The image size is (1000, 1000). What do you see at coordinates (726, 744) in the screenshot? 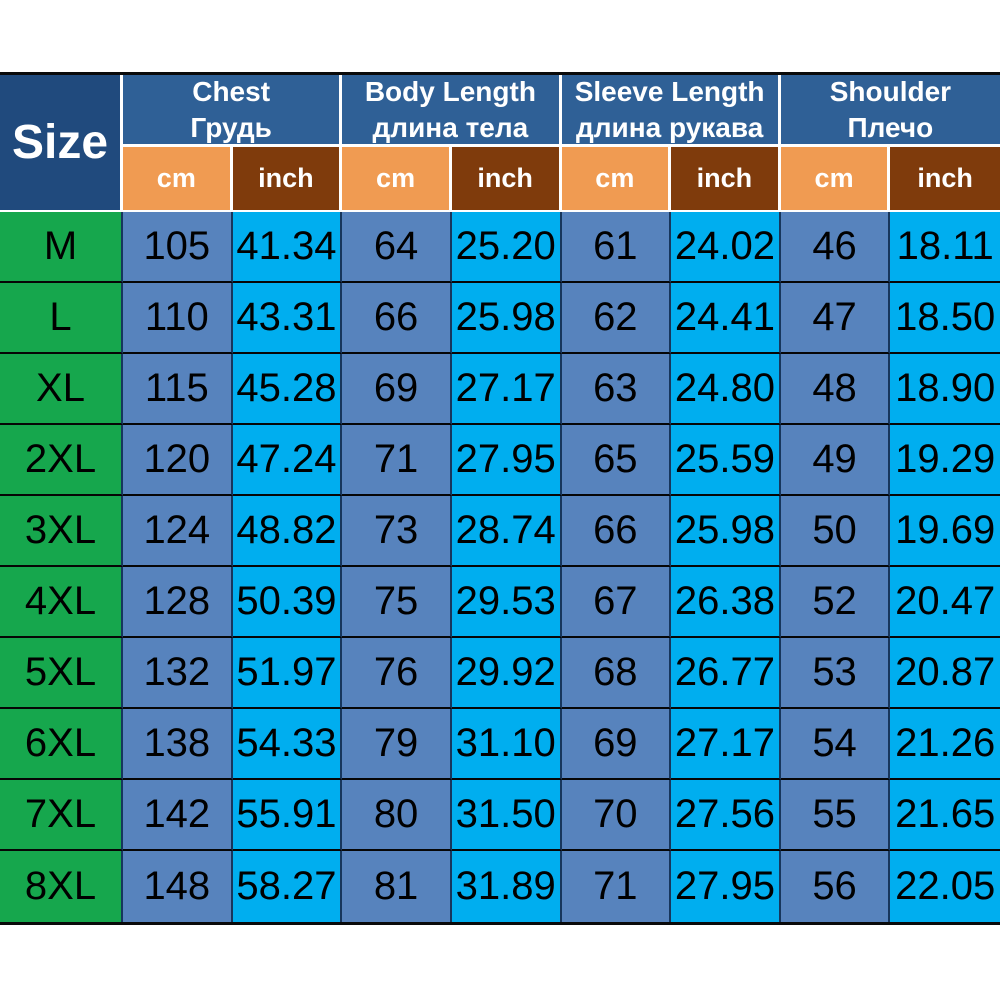
I see `cell-sleeve-inch: 27.17` at bounding box center [726, 744].